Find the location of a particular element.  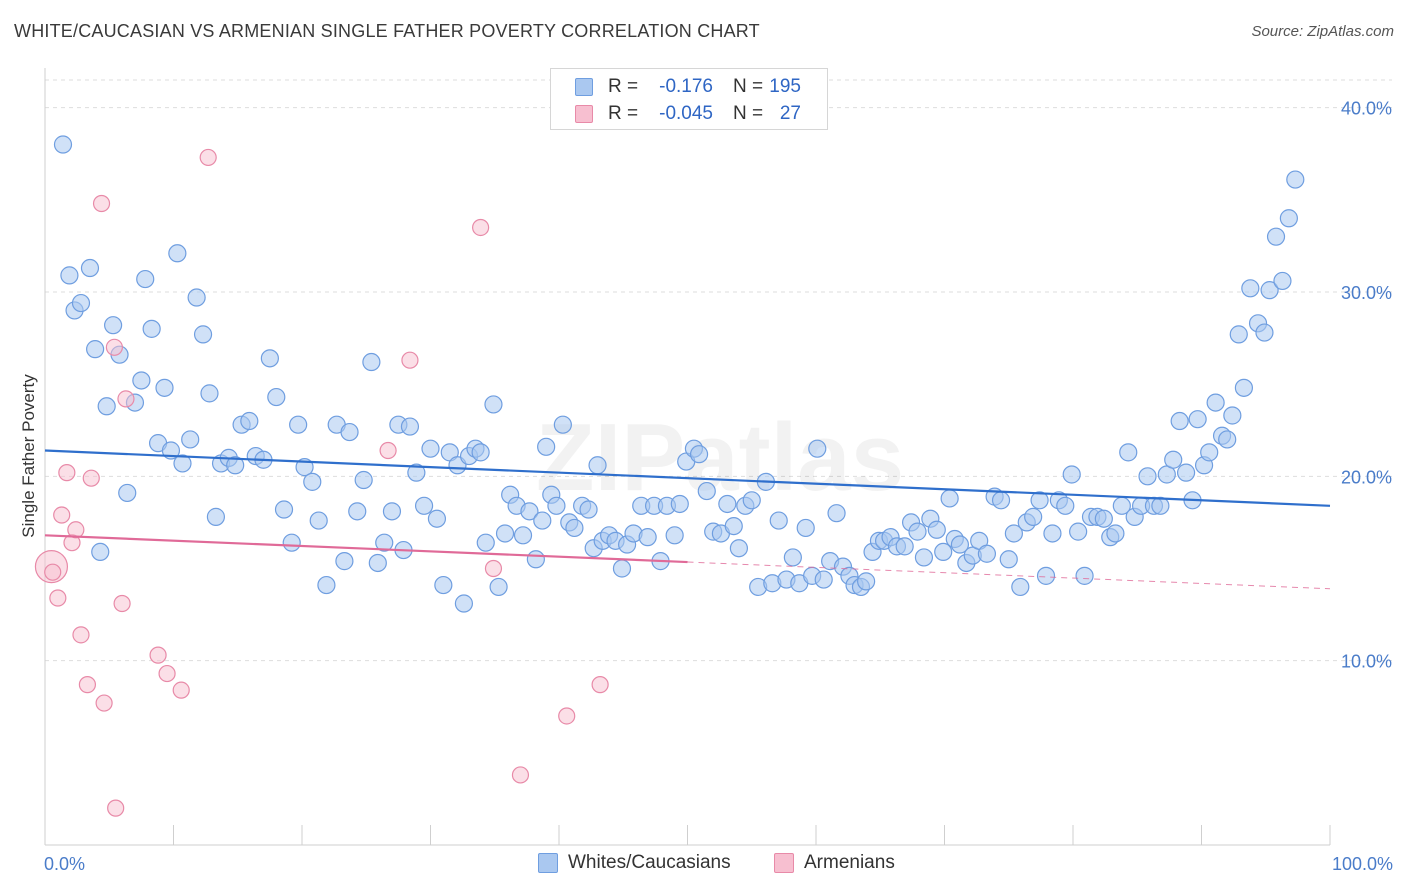

x-tick-label-min: 0.0% is located at coordinates (64, 864).